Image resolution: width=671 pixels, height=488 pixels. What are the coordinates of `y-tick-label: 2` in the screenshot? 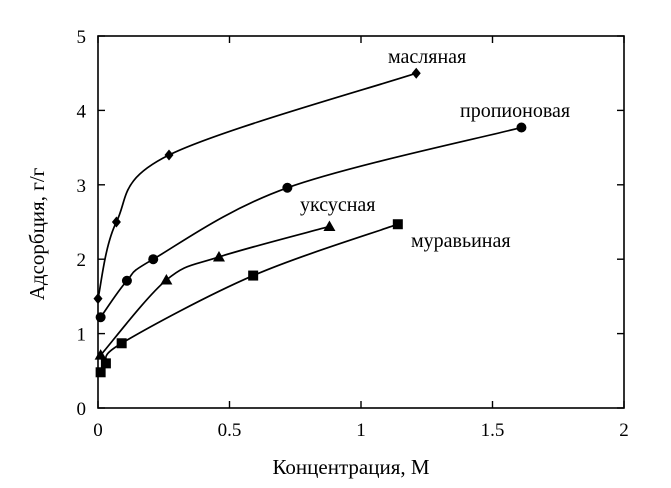 It's located at (82, 260).